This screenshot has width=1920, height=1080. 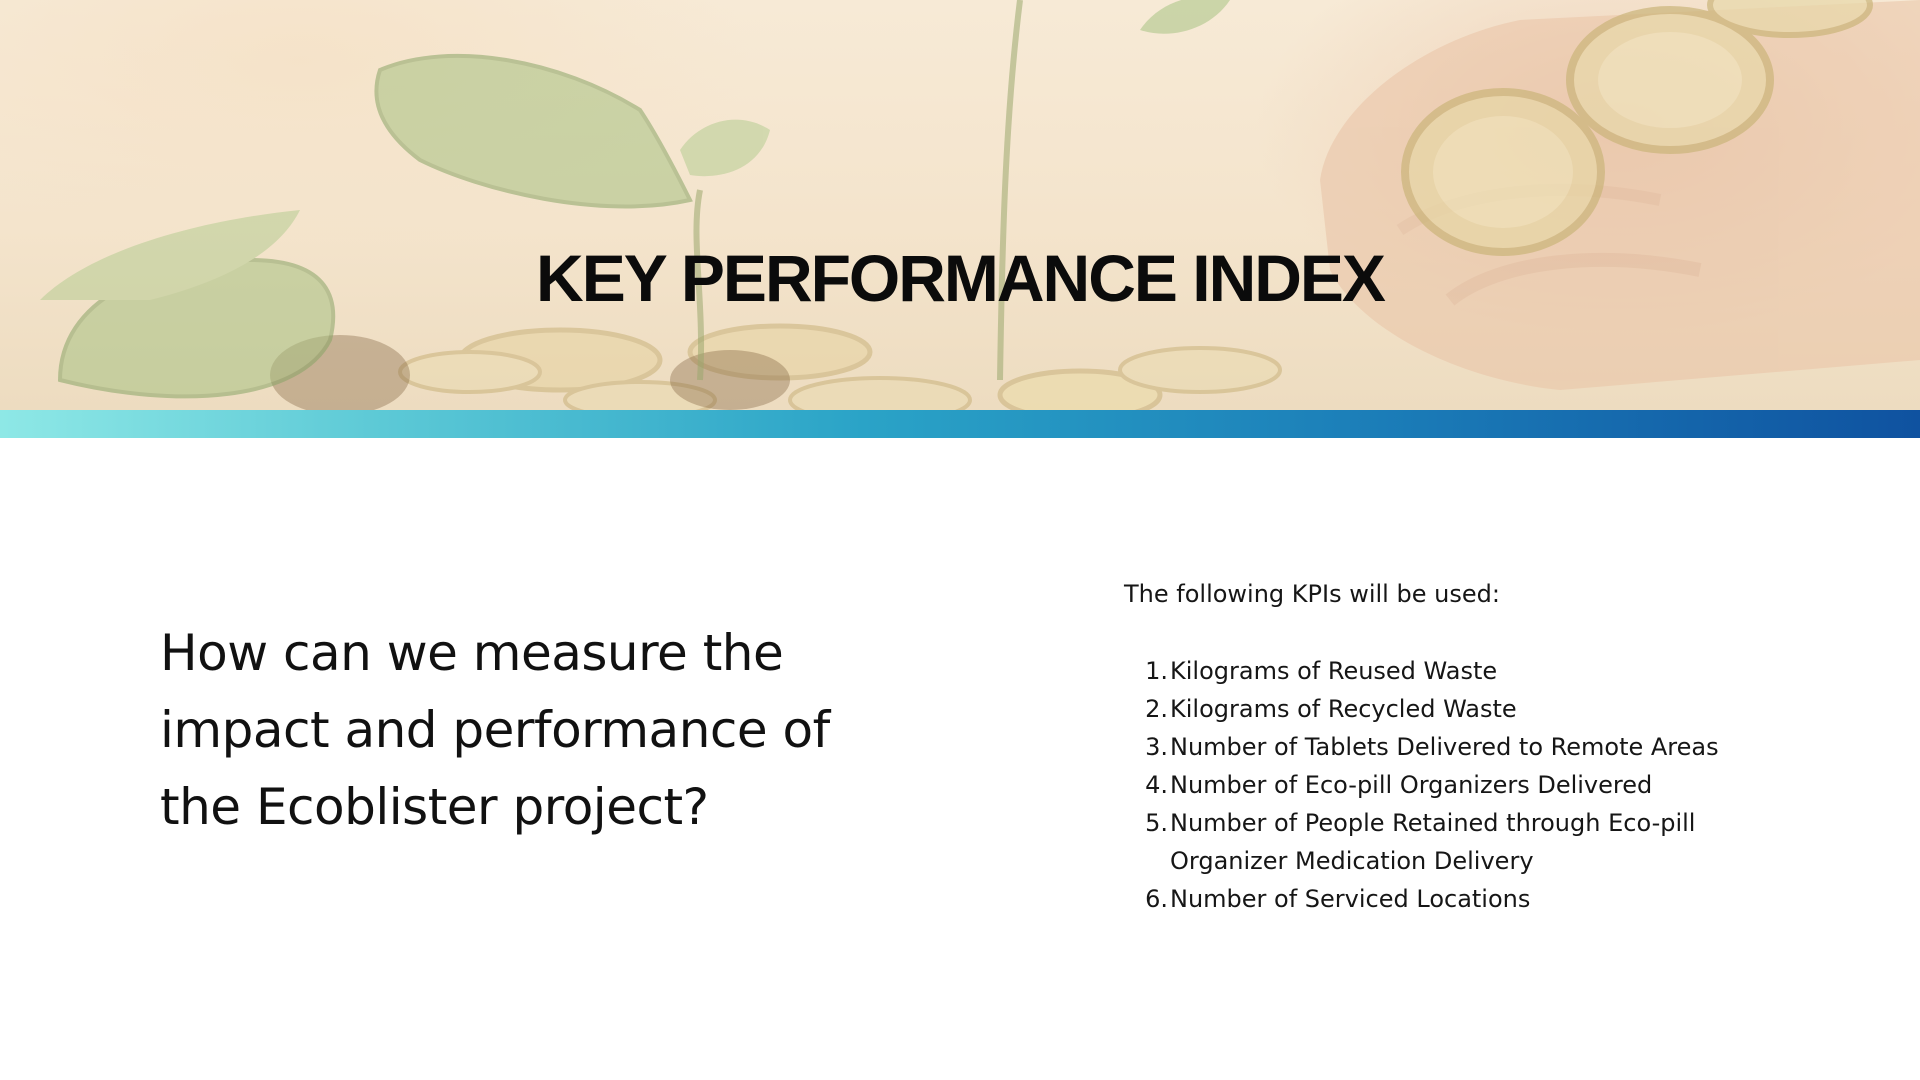 I want to click on kpi-intro-text: The following KPIs will be used:, so click(x=1312, y=594).